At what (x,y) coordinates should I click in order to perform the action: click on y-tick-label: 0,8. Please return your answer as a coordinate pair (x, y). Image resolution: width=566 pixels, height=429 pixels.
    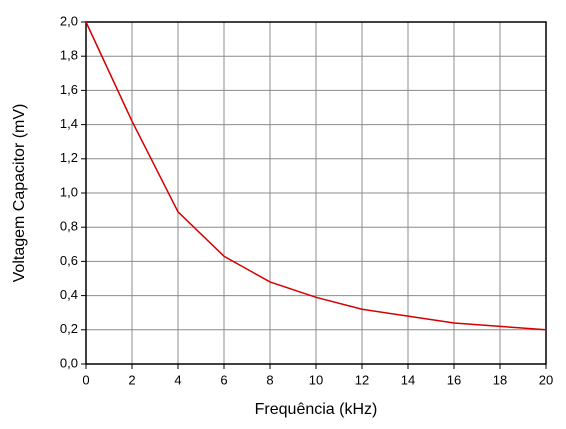
    Looking at the image, I should click on (69, 226).